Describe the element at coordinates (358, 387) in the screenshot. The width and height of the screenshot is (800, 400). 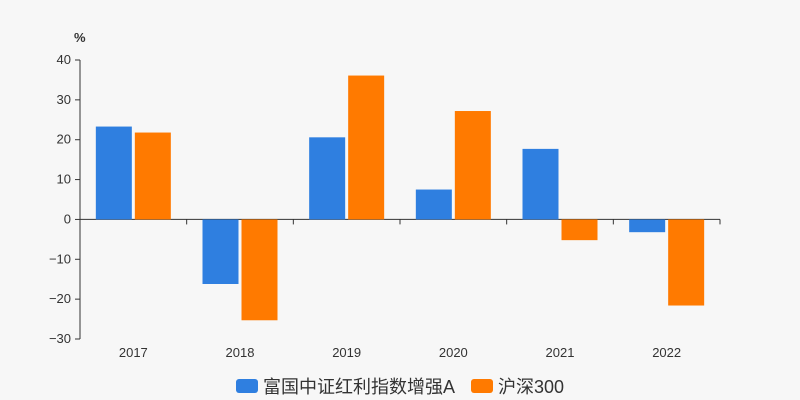
I see `legend-label-series-1: 富国中证红利指数增强A` at that location.